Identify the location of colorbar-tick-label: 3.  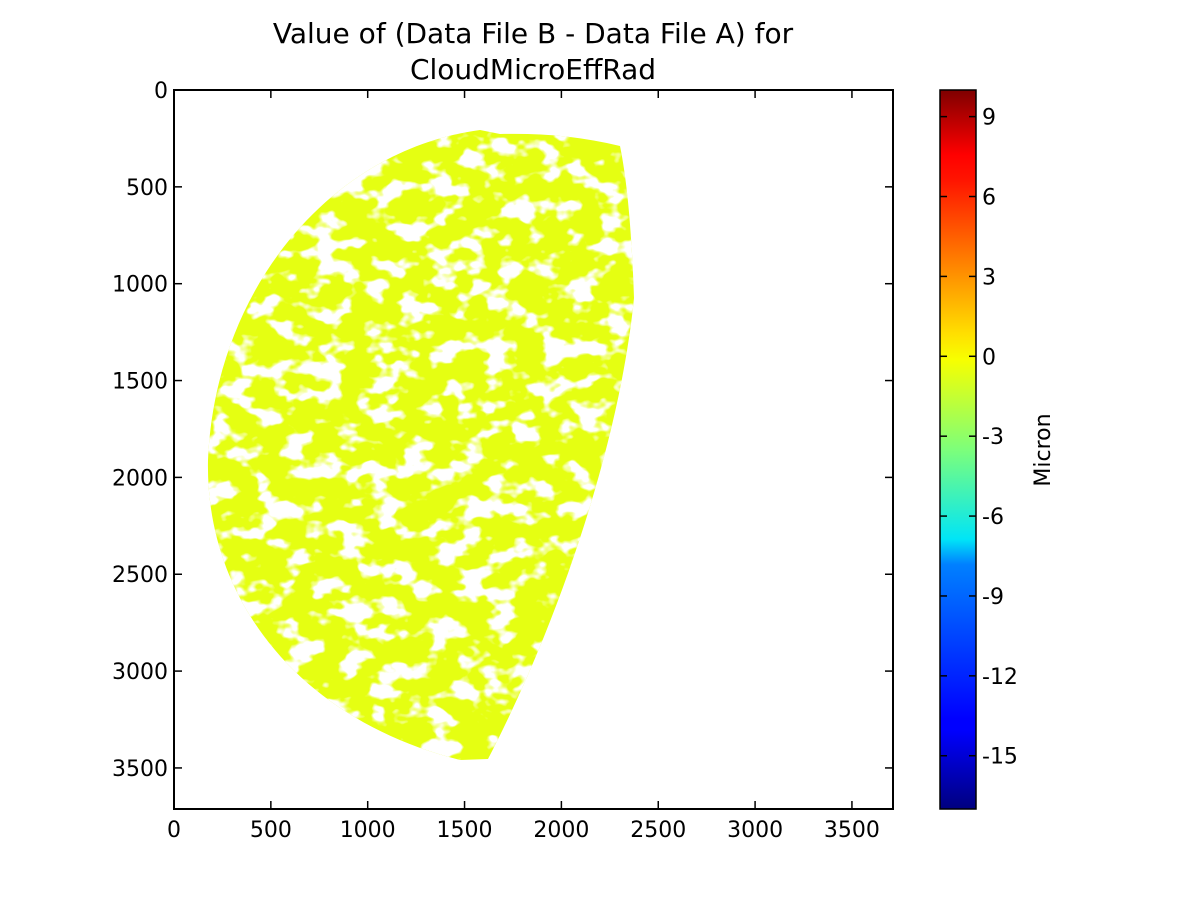
(989, 277).